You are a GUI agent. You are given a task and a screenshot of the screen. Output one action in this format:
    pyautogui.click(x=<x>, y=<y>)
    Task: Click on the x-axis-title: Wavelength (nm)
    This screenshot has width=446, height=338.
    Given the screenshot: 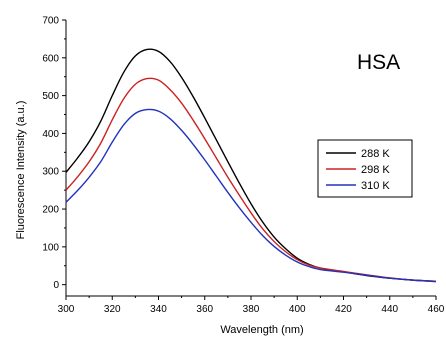 What is the action you would take?
    pyautogui.click(x=261, y=330)
    